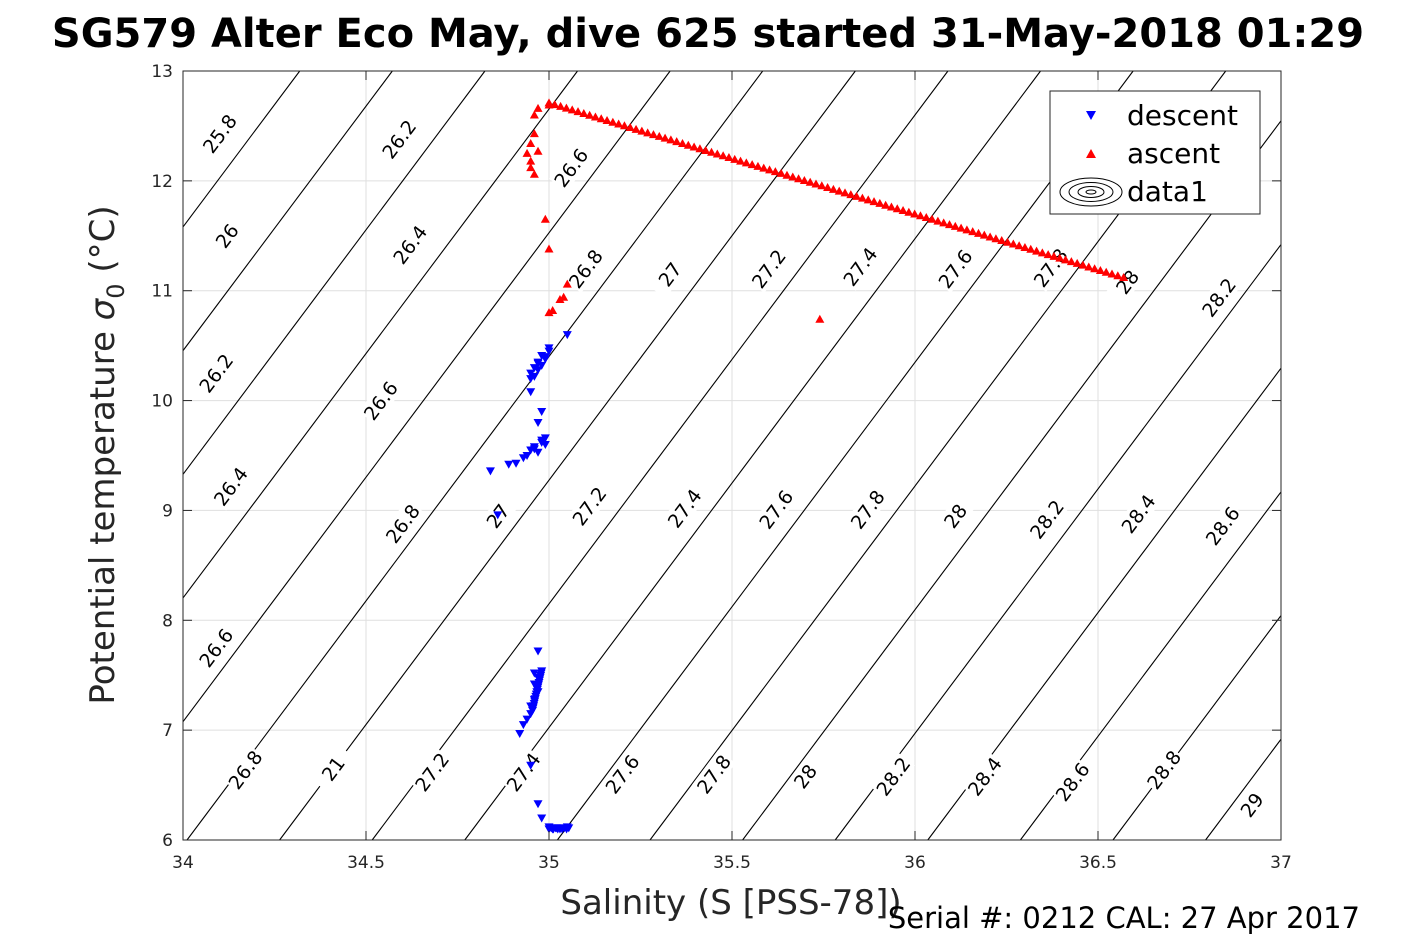 The height and width of the screenshot is (945, 1417). I want to click on contour-label: 28.8, so click(1164, 770).